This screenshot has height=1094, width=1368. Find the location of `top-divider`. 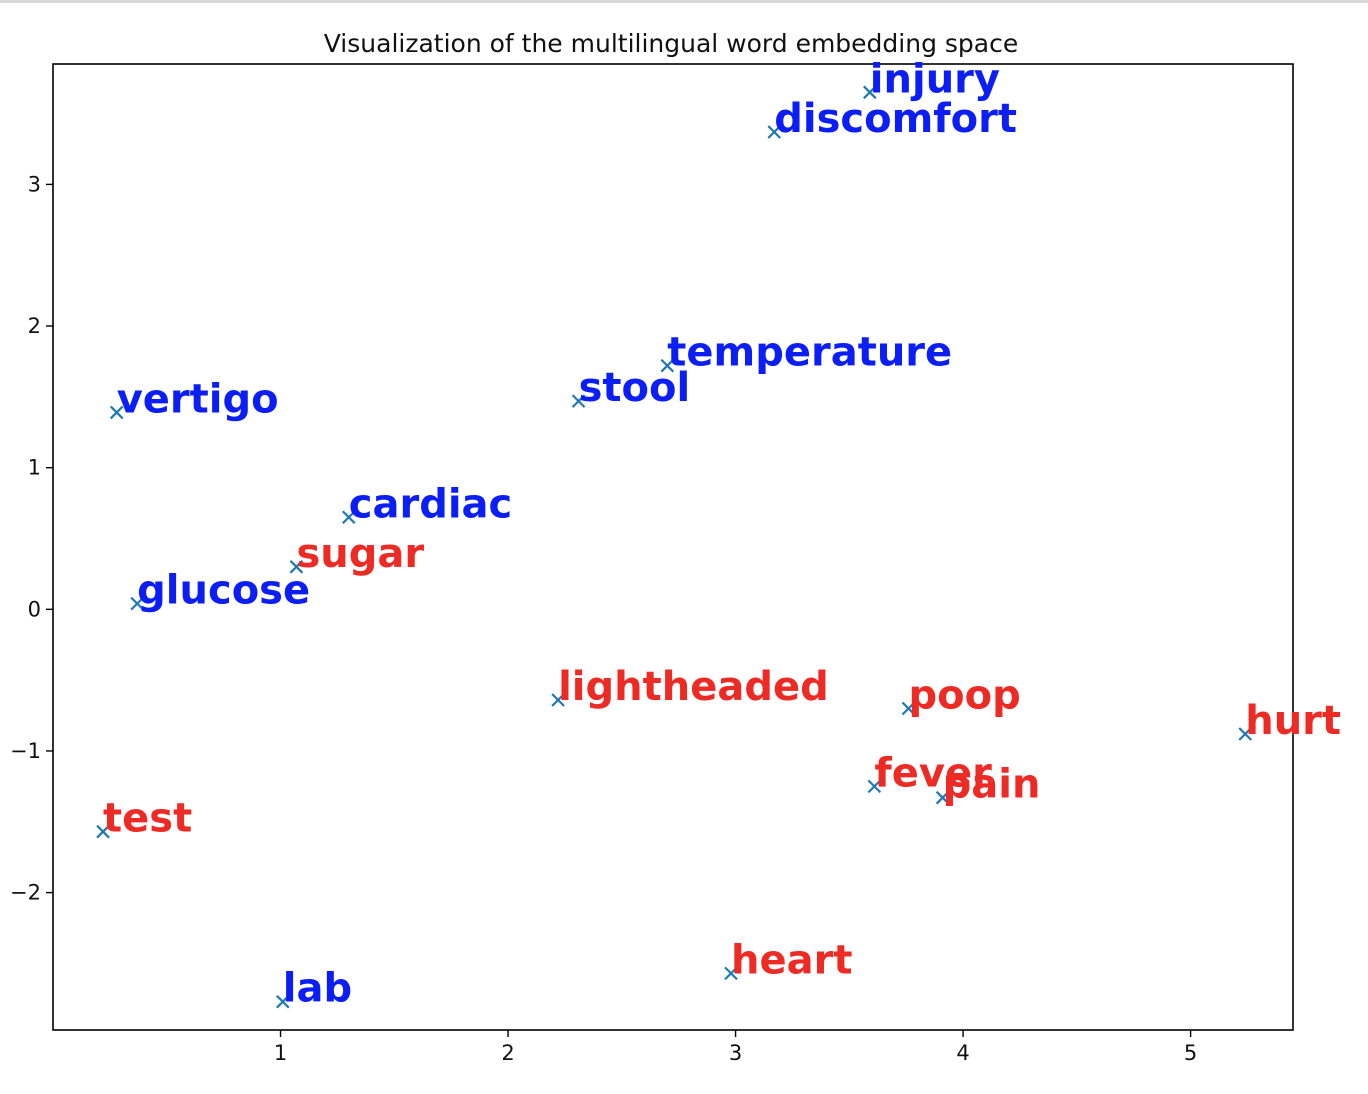

top-divider is located at coordinates (684, 1).